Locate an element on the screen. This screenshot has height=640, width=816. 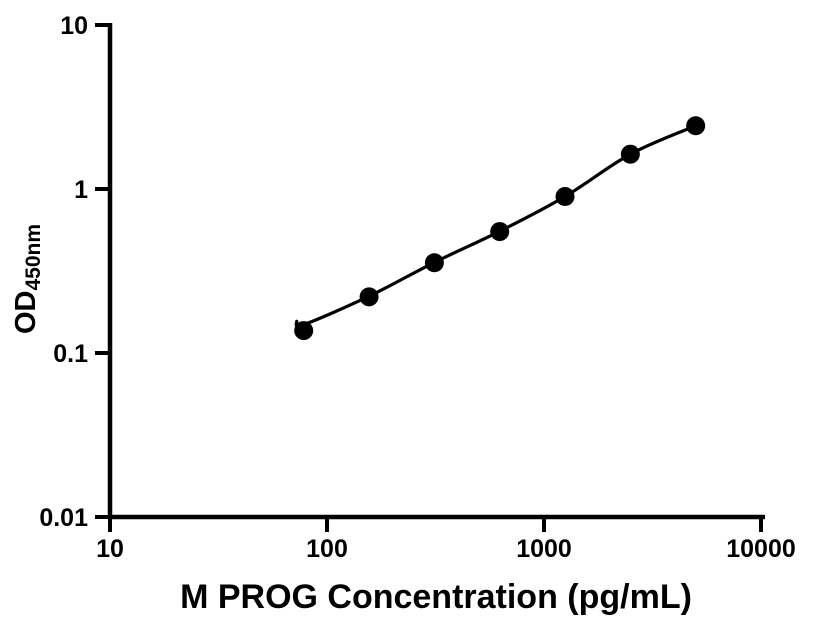
x-tick-label: 10 is located at coordinates (110, 549).